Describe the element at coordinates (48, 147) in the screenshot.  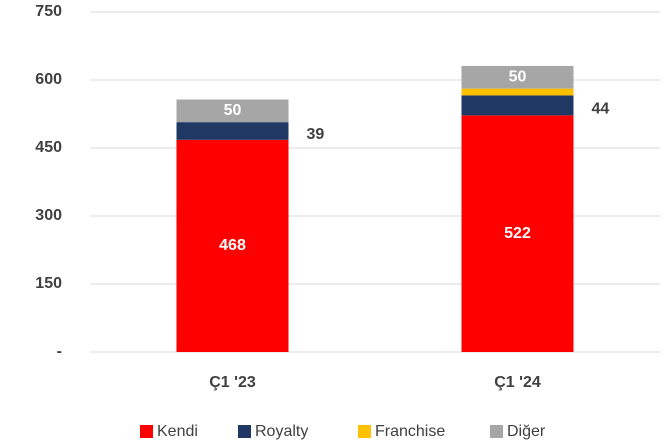
I see `y-tick-label: 450` at that location.